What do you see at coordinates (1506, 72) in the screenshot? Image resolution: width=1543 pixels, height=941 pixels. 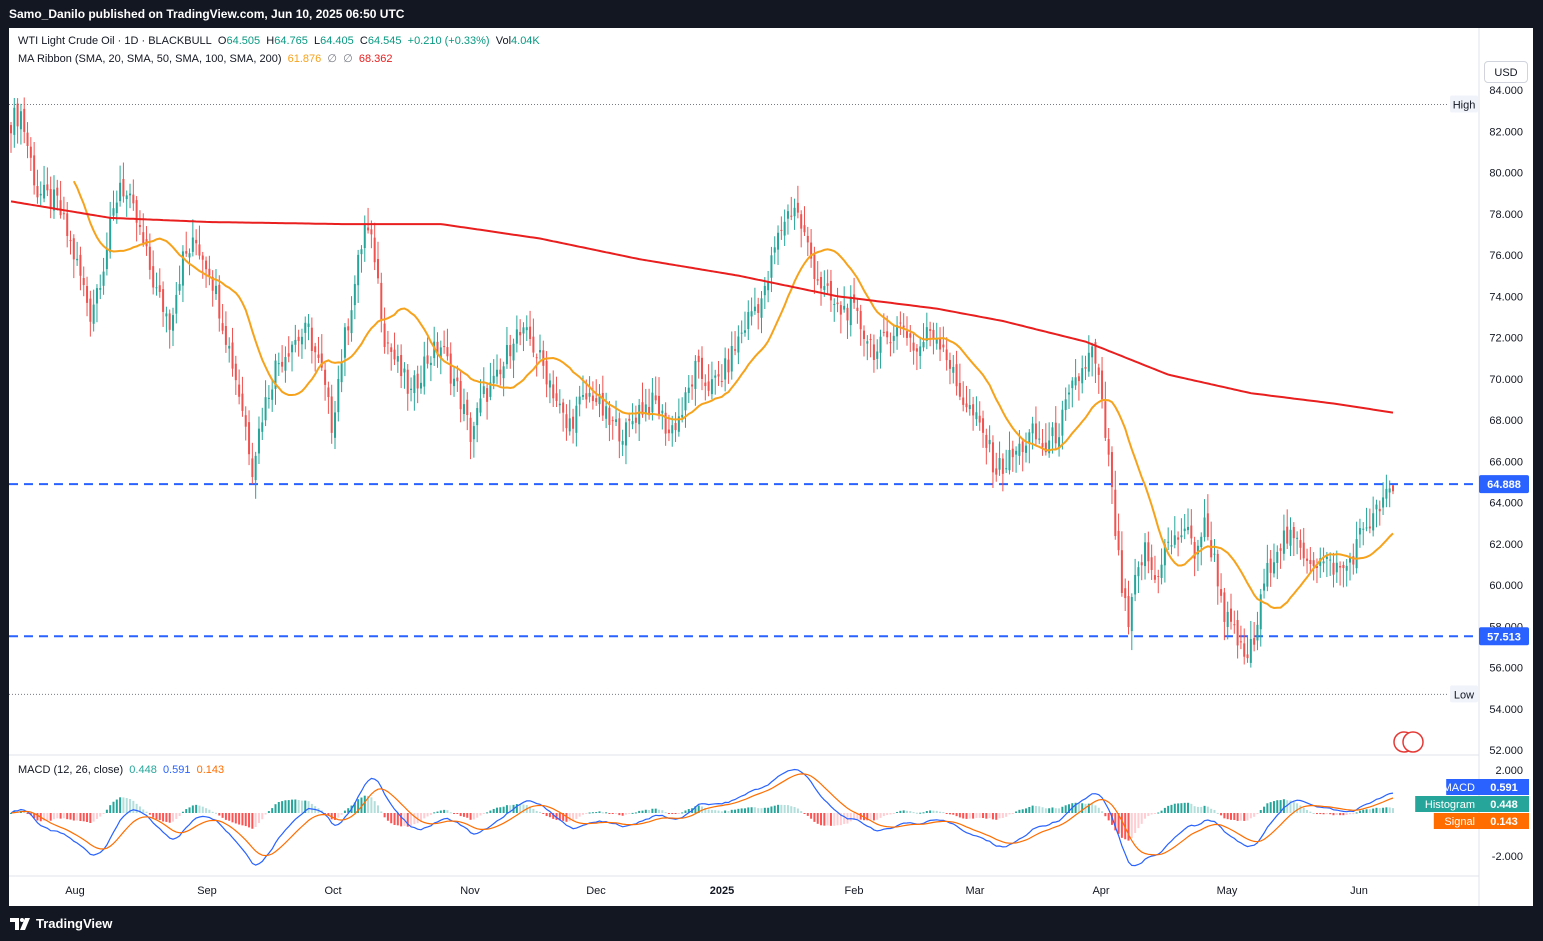 I see `currency-button: USD` at bounding box center [1506, 72].